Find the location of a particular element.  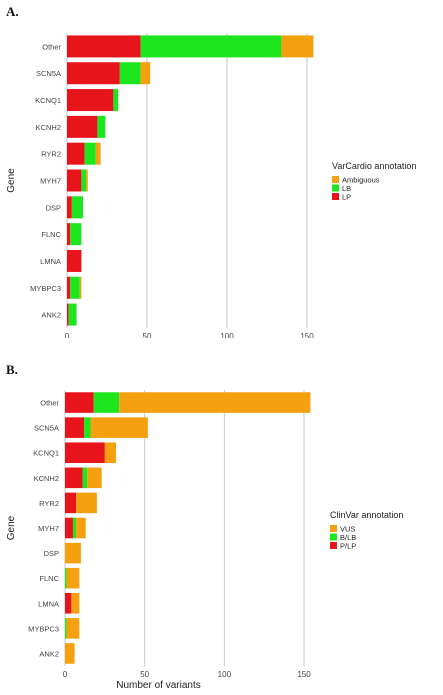

chart-b-bar-scn5a-b-lb is located at coordinates (87, 427).